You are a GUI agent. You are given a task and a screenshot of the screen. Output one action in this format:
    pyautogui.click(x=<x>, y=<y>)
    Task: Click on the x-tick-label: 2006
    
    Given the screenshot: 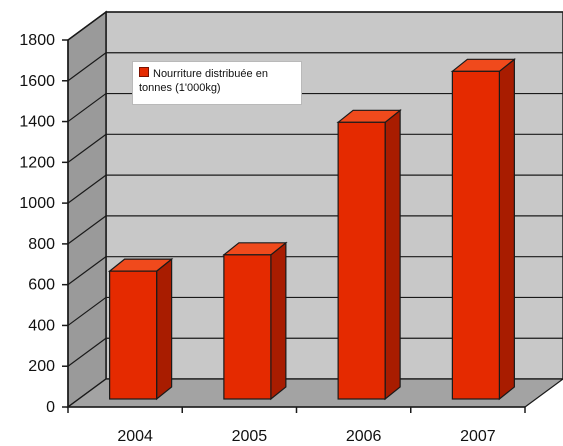 What is the action you would take?
    pyautogui.click(x=364, y=436)
    